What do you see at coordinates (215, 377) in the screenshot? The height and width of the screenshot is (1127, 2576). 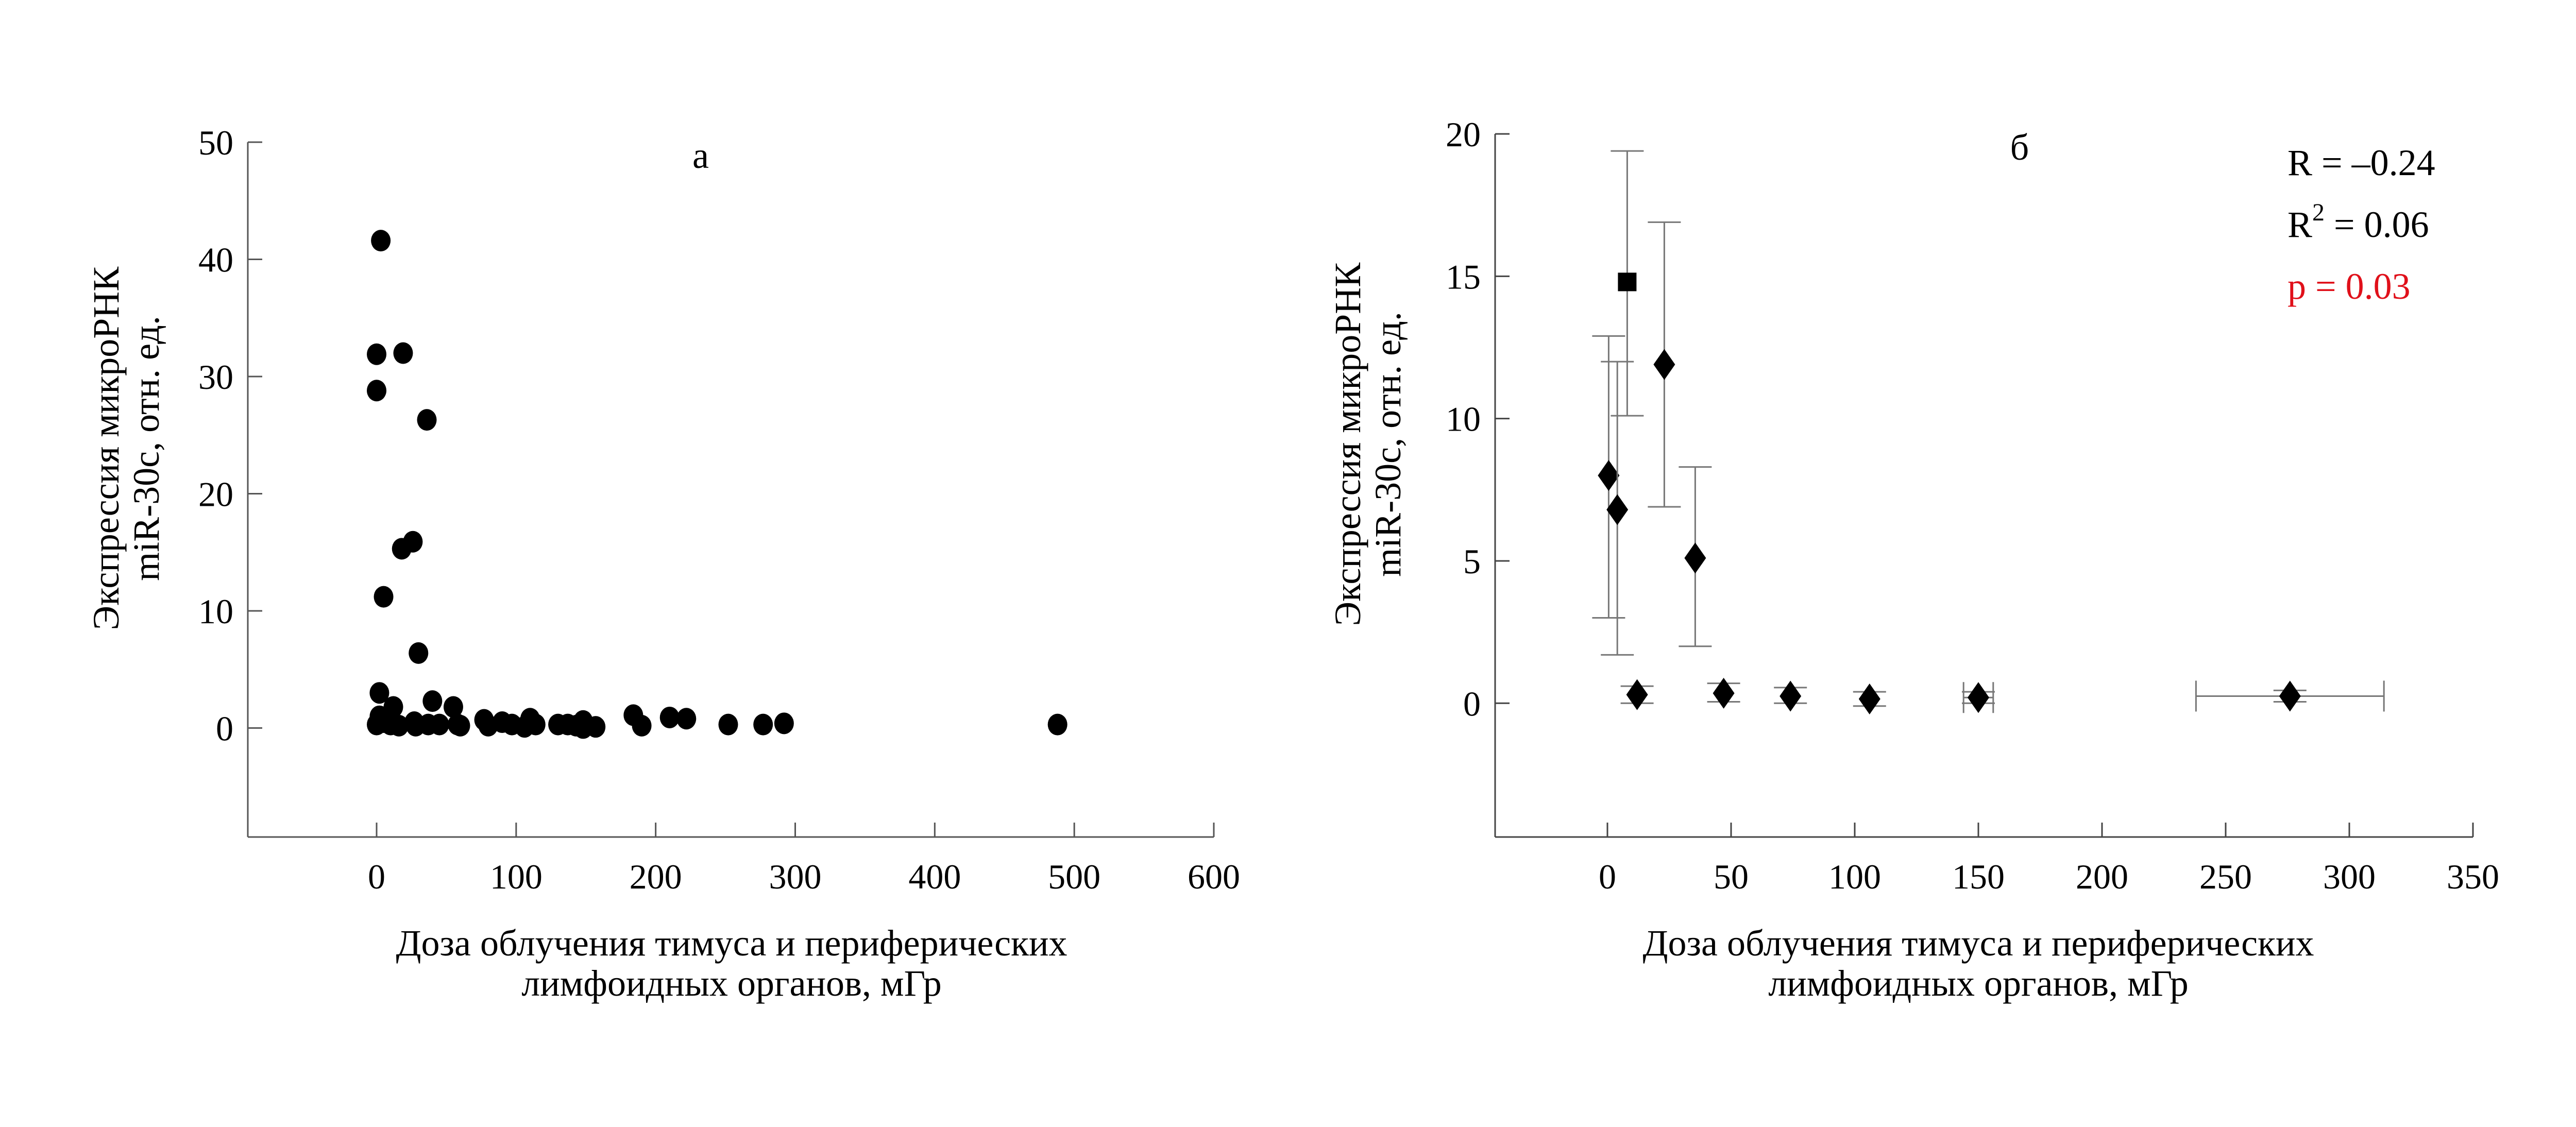 I see `y-tick-label: 30` at bounding box center [215, 377].